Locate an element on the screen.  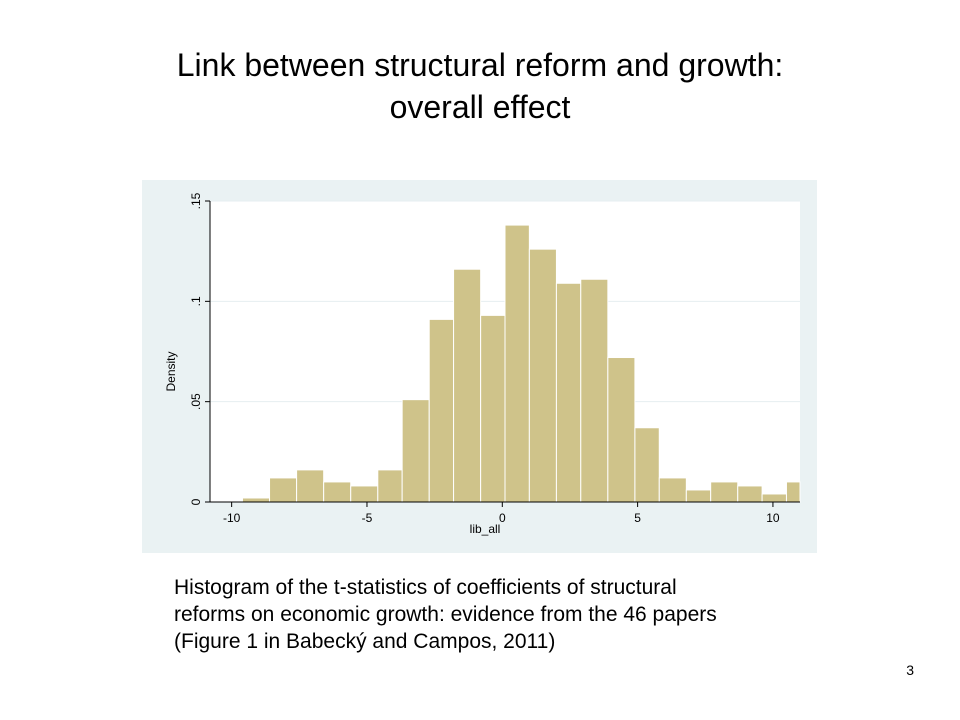
y-tick-label-0: 0 is located at coordinates (196, 501).